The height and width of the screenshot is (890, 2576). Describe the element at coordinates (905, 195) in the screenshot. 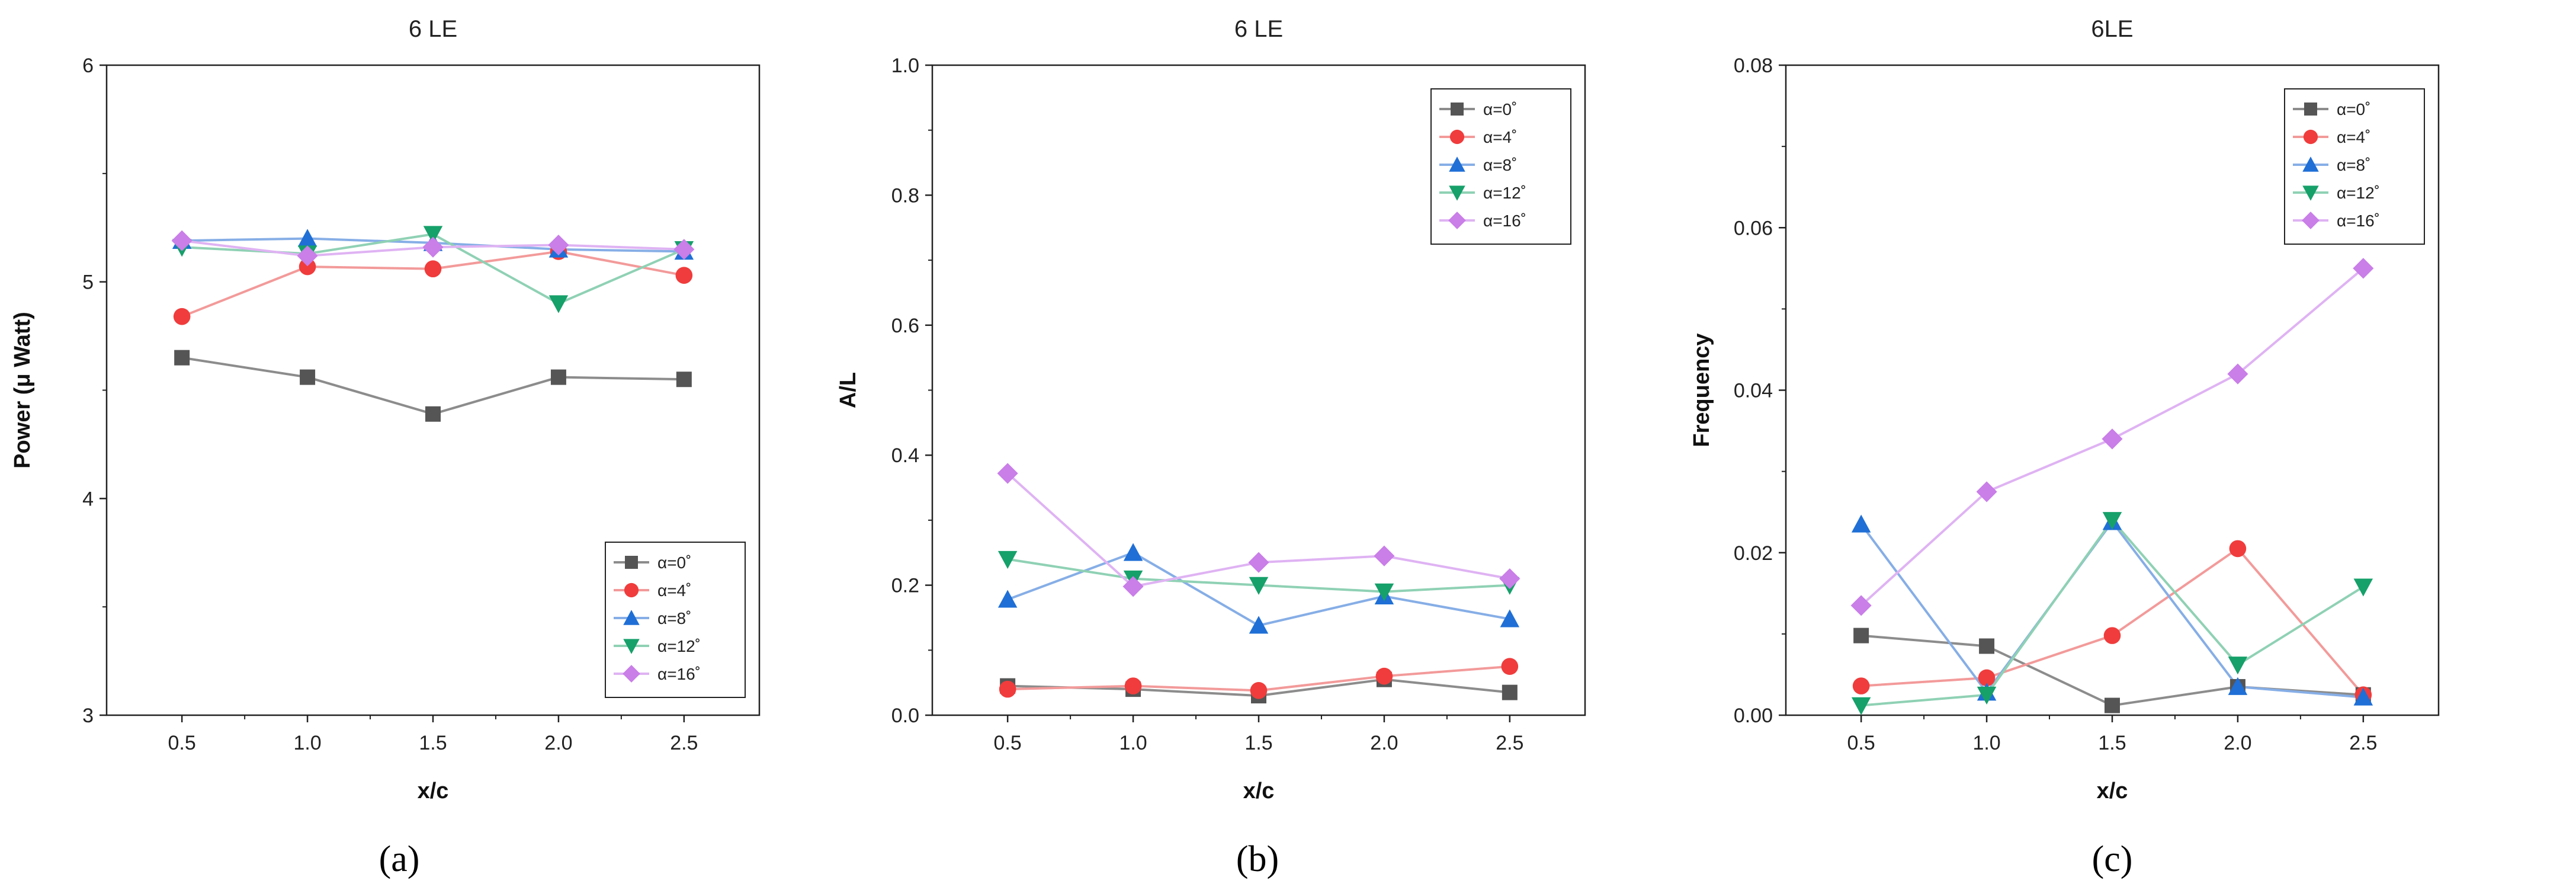

I see `y-tick-label: 0.8` at that location.